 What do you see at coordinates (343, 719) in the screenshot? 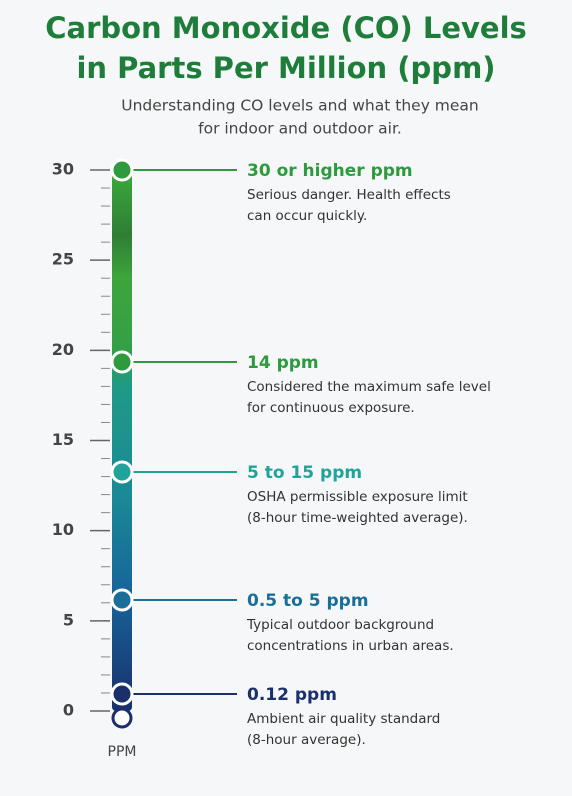
I see `level-description: Ambient air quality standard` at bounding box center [343, 719].